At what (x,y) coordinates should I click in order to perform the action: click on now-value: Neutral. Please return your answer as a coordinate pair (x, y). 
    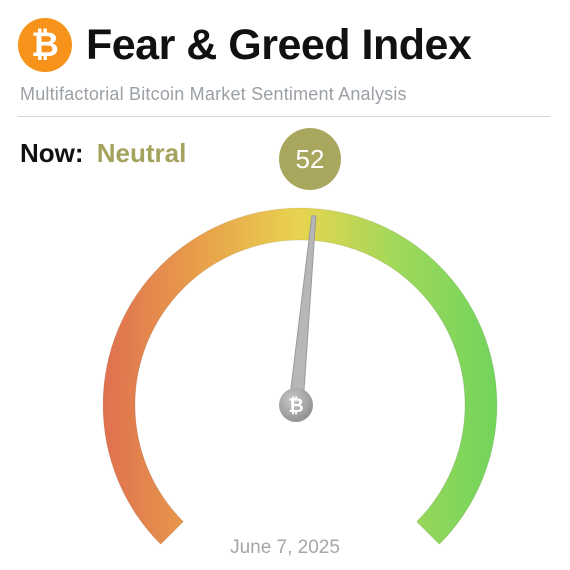
    Looking at the image, I should click on (141, 153).